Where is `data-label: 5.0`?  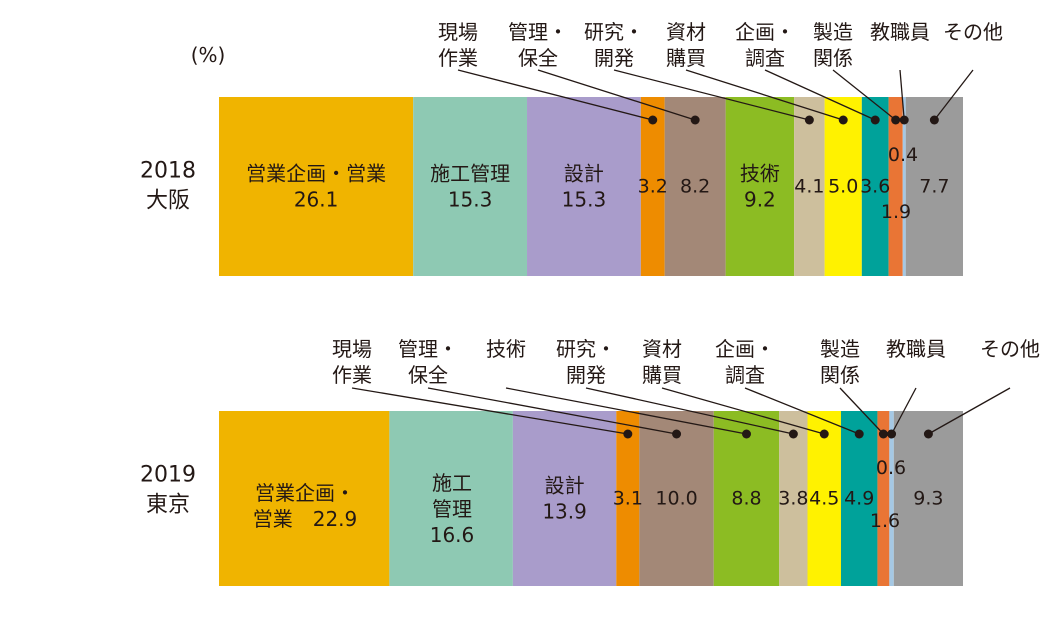 data-label: 5.0 is located at coordinates (843, 187).